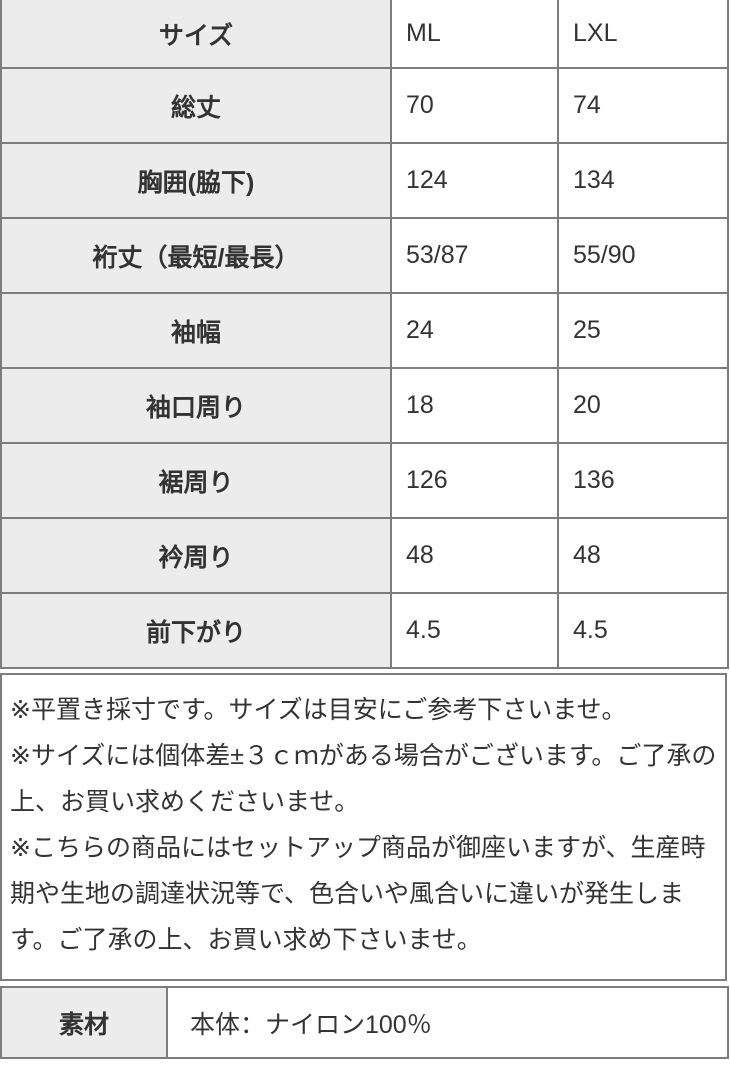 This screenshot has width=730, height=1080. What do you see at coordinates (643, 180) in the screenshot?
I see `row-value-chest-lxl: 134` at bounding box center [643, 180].